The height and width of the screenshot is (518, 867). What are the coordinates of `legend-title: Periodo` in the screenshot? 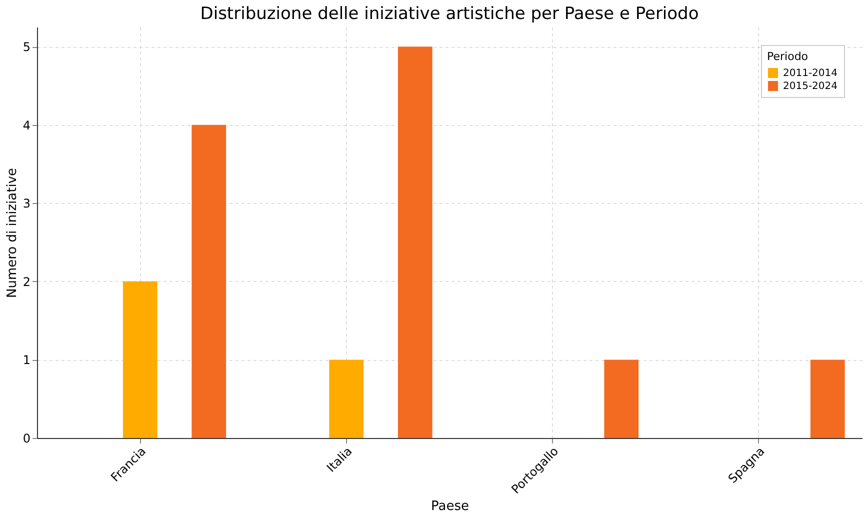 It's located at (787, 56).